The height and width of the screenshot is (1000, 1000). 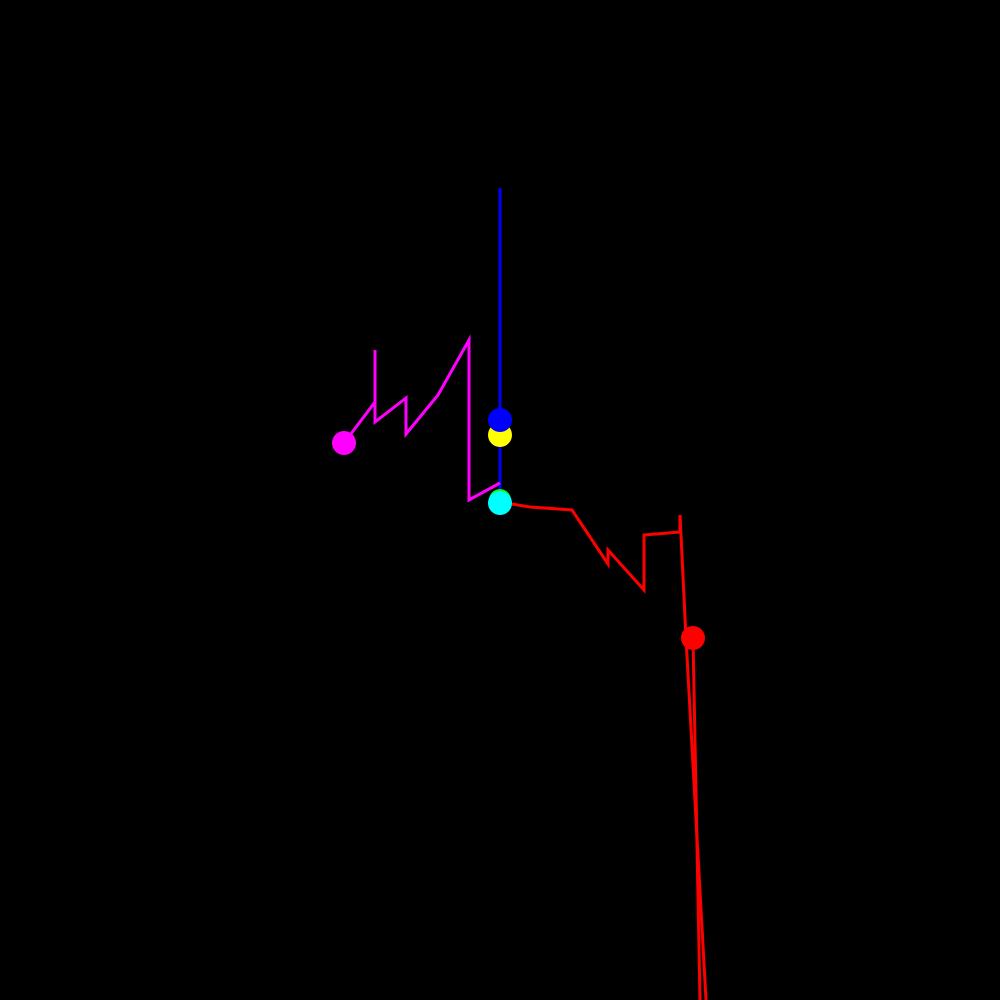 What do you see at coordinates (344, 443) in the screenshot?
I see `magenta-agent` at bounding box center [344, 443].